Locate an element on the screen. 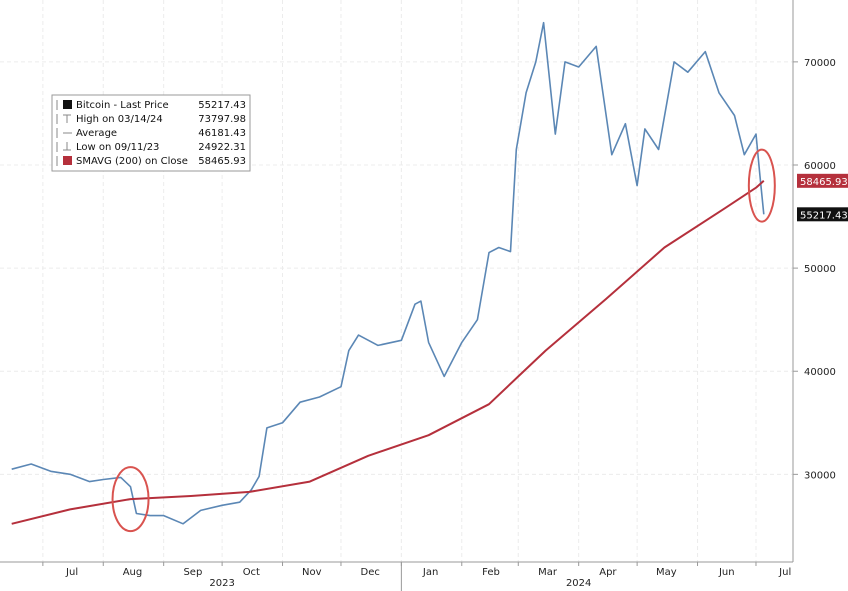 The height and width of the screenshot is (591, 848). sma-value-tag-text: 58465.93 is located at coordinates (824, 182).